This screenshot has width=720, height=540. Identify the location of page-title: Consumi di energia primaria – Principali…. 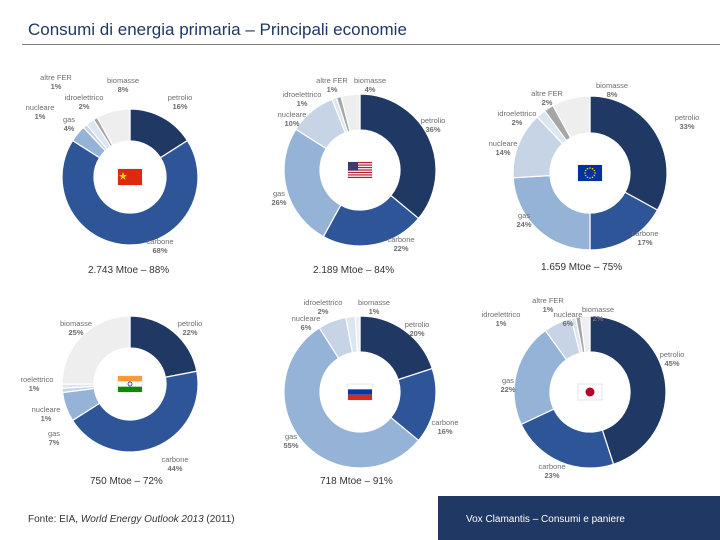
(217, 29).